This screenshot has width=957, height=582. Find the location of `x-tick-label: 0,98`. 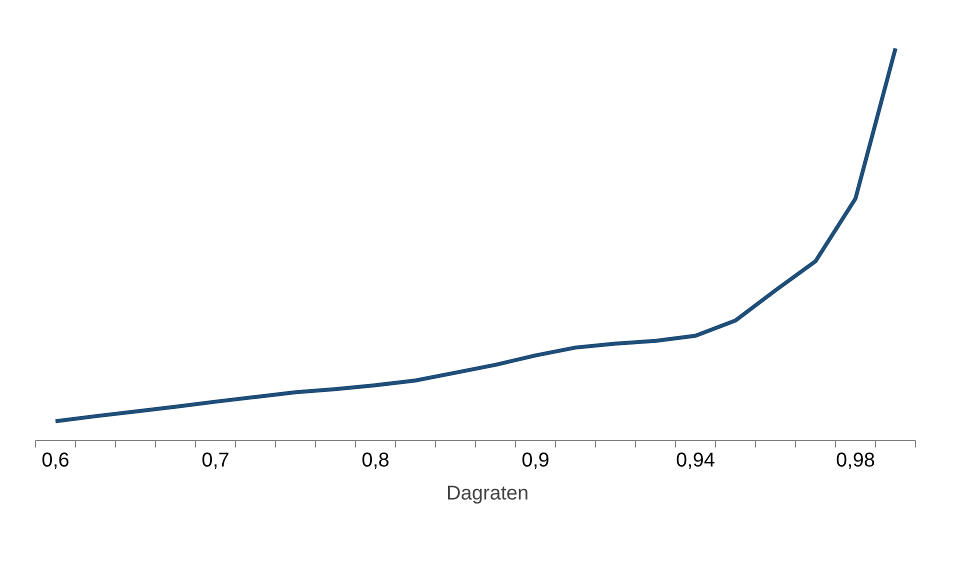

x-tick-label: 0,98 is located at coordinates (855, 461).